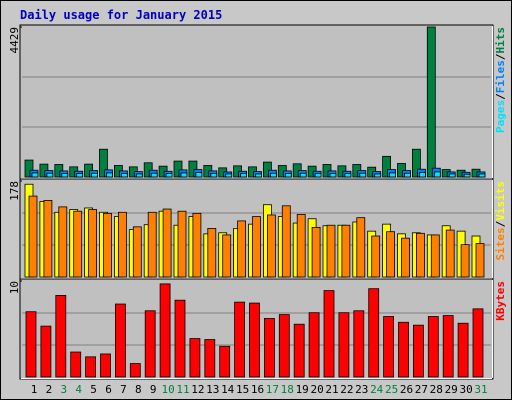  Describe the element at coordinates (272, 389) in the screenshot. I see `x-tick-label: 17` at that location.